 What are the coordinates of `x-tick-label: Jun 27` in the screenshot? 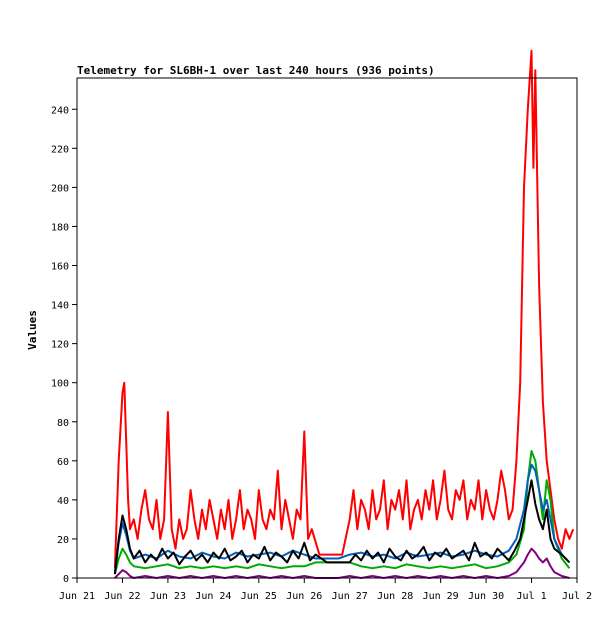 It's located at (350, 596).